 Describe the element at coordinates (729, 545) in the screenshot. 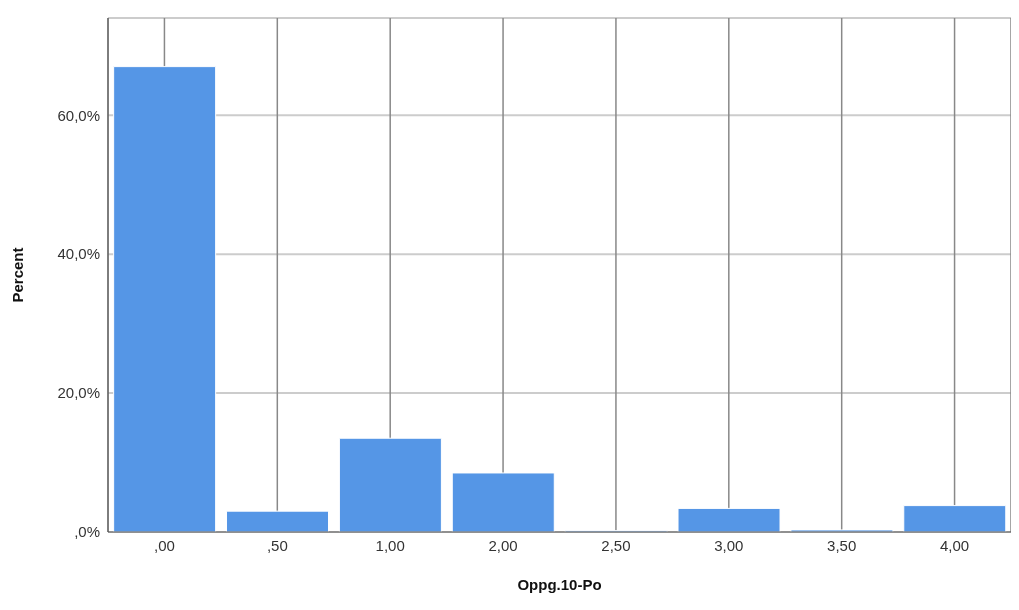

I see `x-tick-label: 3,00` at that location.